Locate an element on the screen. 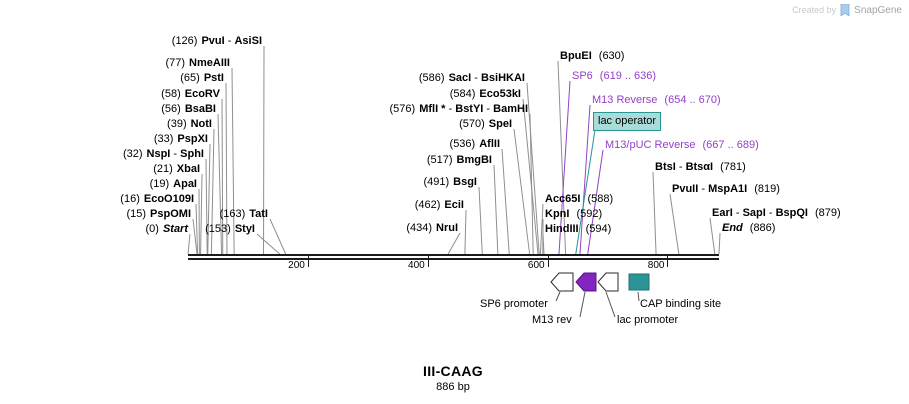 This screenshot has height=404, width=909. annotation-m13-reverse: M13 Reverse (654 .. 670) is located at coordinates (656, 100).